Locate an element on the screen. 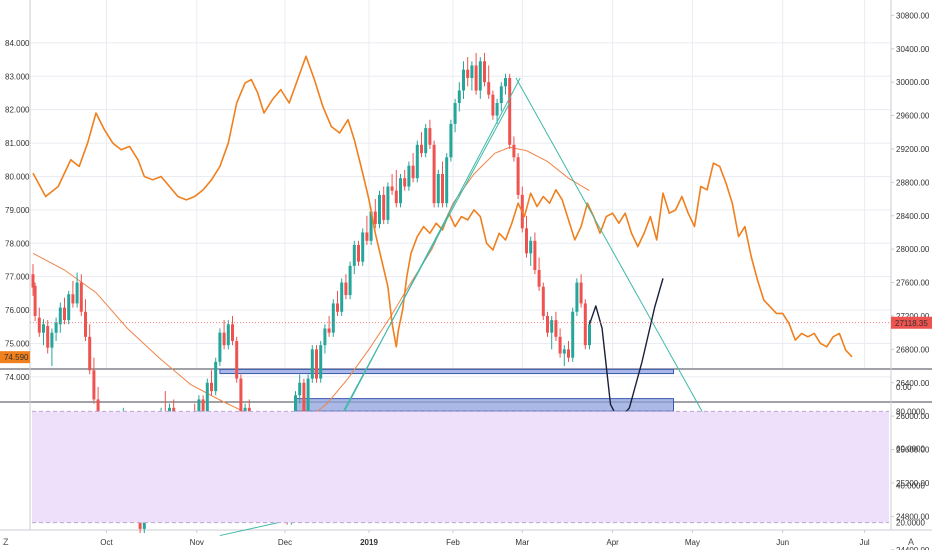  right-price-badge is located at coordinates (911, 322).